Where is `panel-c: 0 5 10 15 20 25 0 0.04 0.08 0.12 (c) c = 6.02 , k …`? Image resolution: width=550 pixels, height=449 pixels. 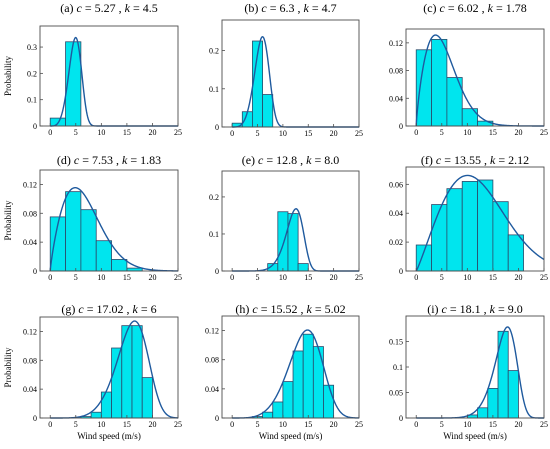 panel-c: 0 5 10 15 20 25 0 0.04 0.08 0.12 (c) c = 6.02 , k … is located at coordinates (468, 69).